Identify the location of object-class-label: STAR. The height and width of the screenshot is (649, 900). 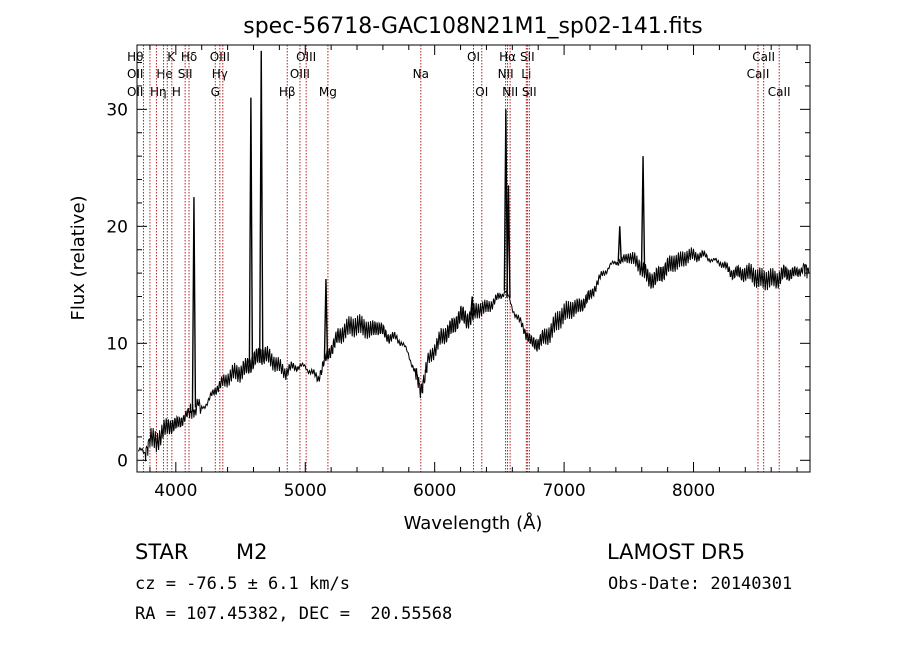
(162, 552).